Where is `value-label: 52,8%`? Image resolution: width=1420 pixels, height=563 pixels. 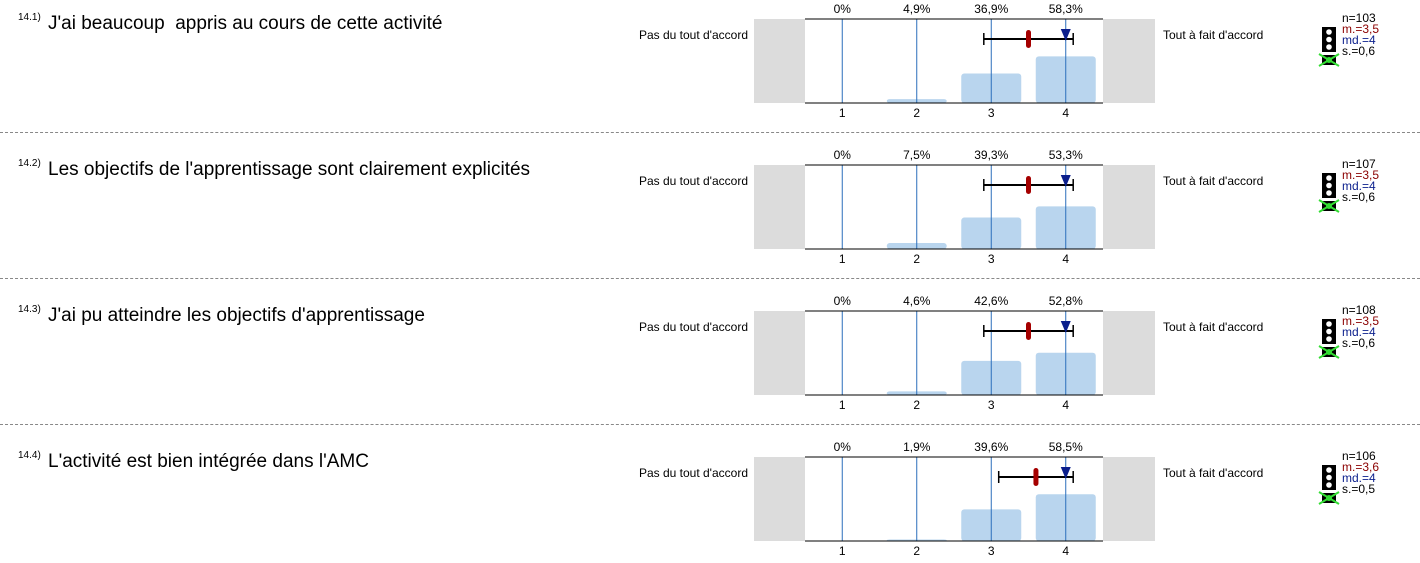
value-label: 52,8% is located at coordinates (1066, 301).